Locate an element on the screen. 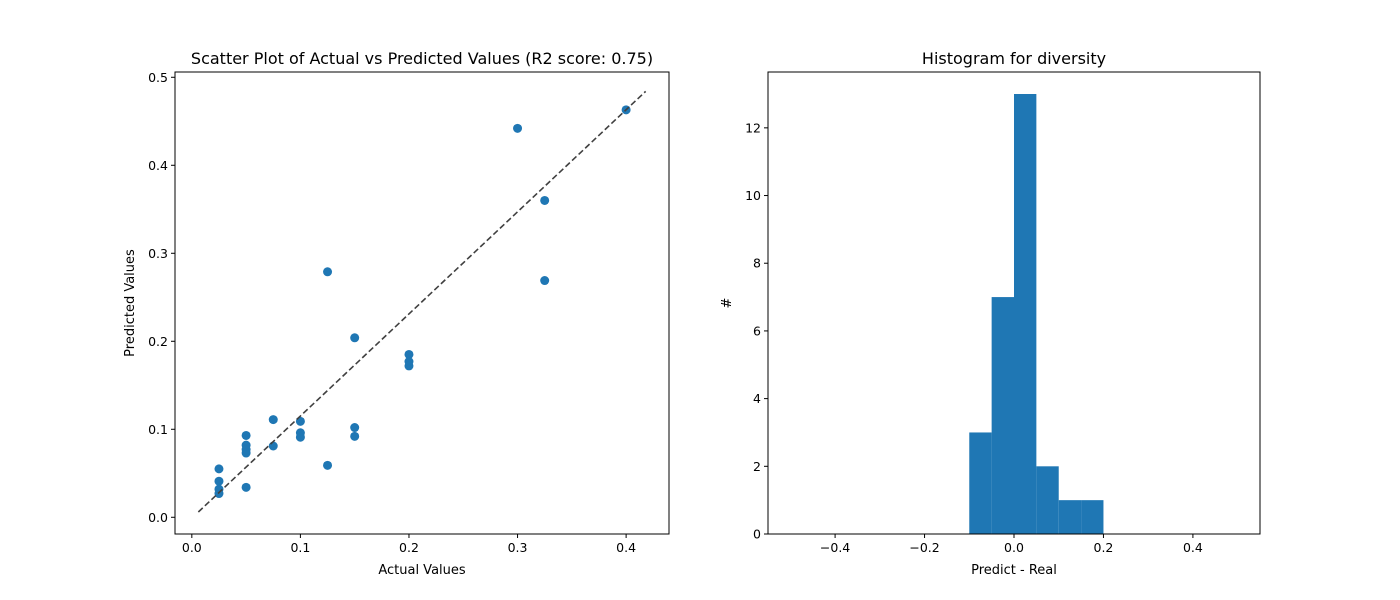 The image size is (1400, 600). scatter-x-tick-label: 0.3 is located at coordinates (518, 547).